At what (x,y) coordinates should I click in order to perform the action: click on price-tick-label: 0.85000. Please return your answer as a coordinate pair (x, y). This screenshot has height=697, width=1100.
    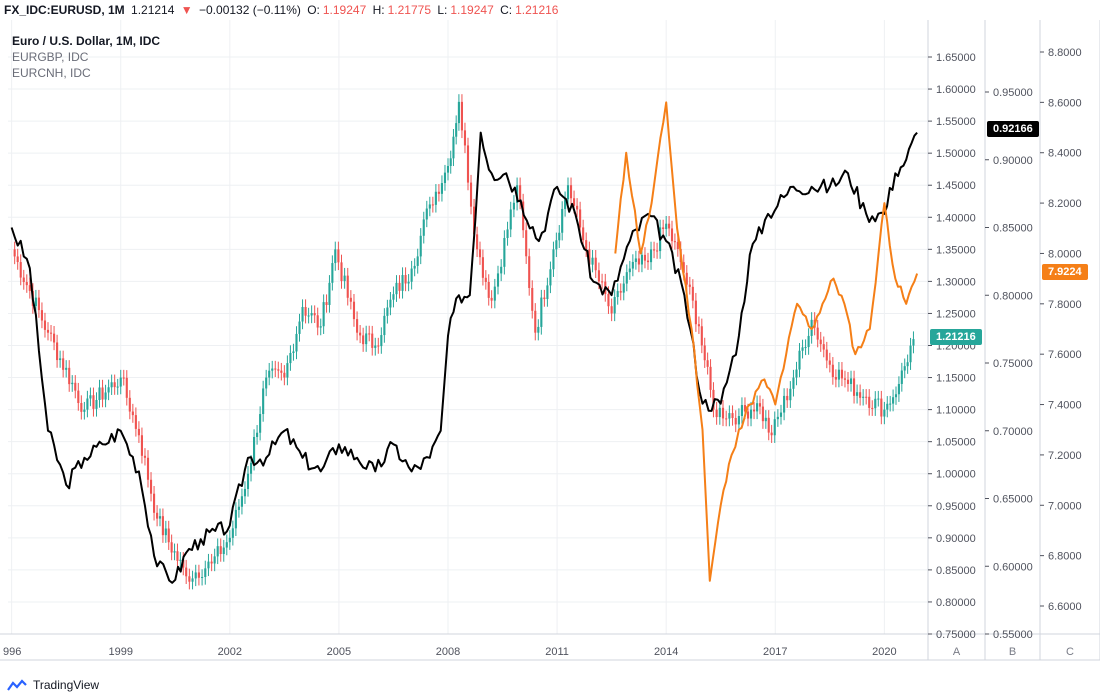
    Looking at the image, I should click on (956, 571).